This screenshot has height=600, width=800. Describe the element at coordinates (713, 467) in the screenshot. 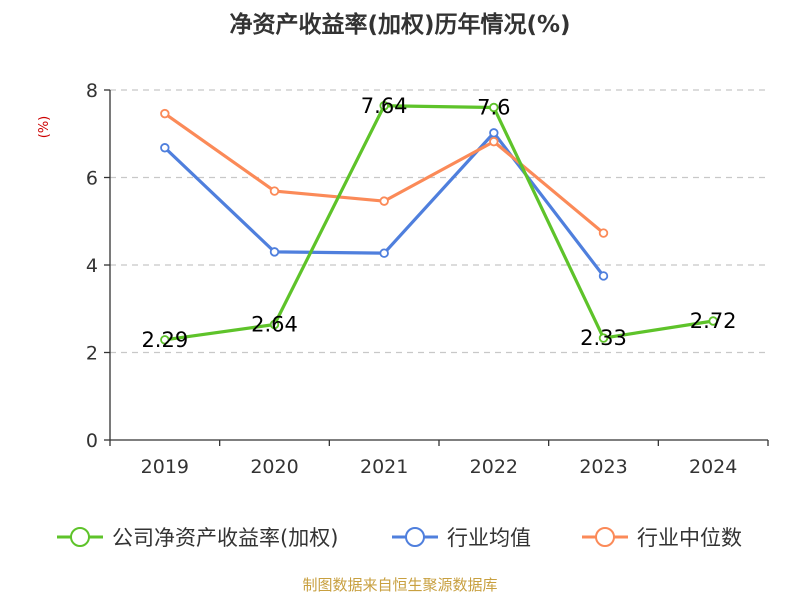

I see `x-tick-label: 2024` at that location.